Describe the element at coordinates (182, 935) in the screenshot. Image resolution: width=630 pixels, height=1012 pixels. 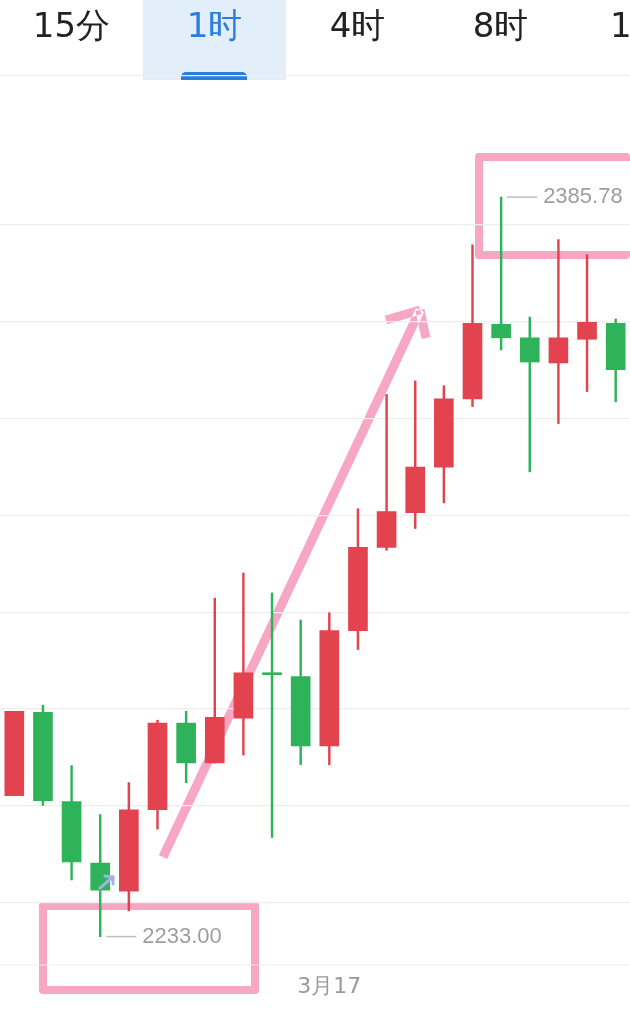
I see `annotation: 2233.00` at that location.